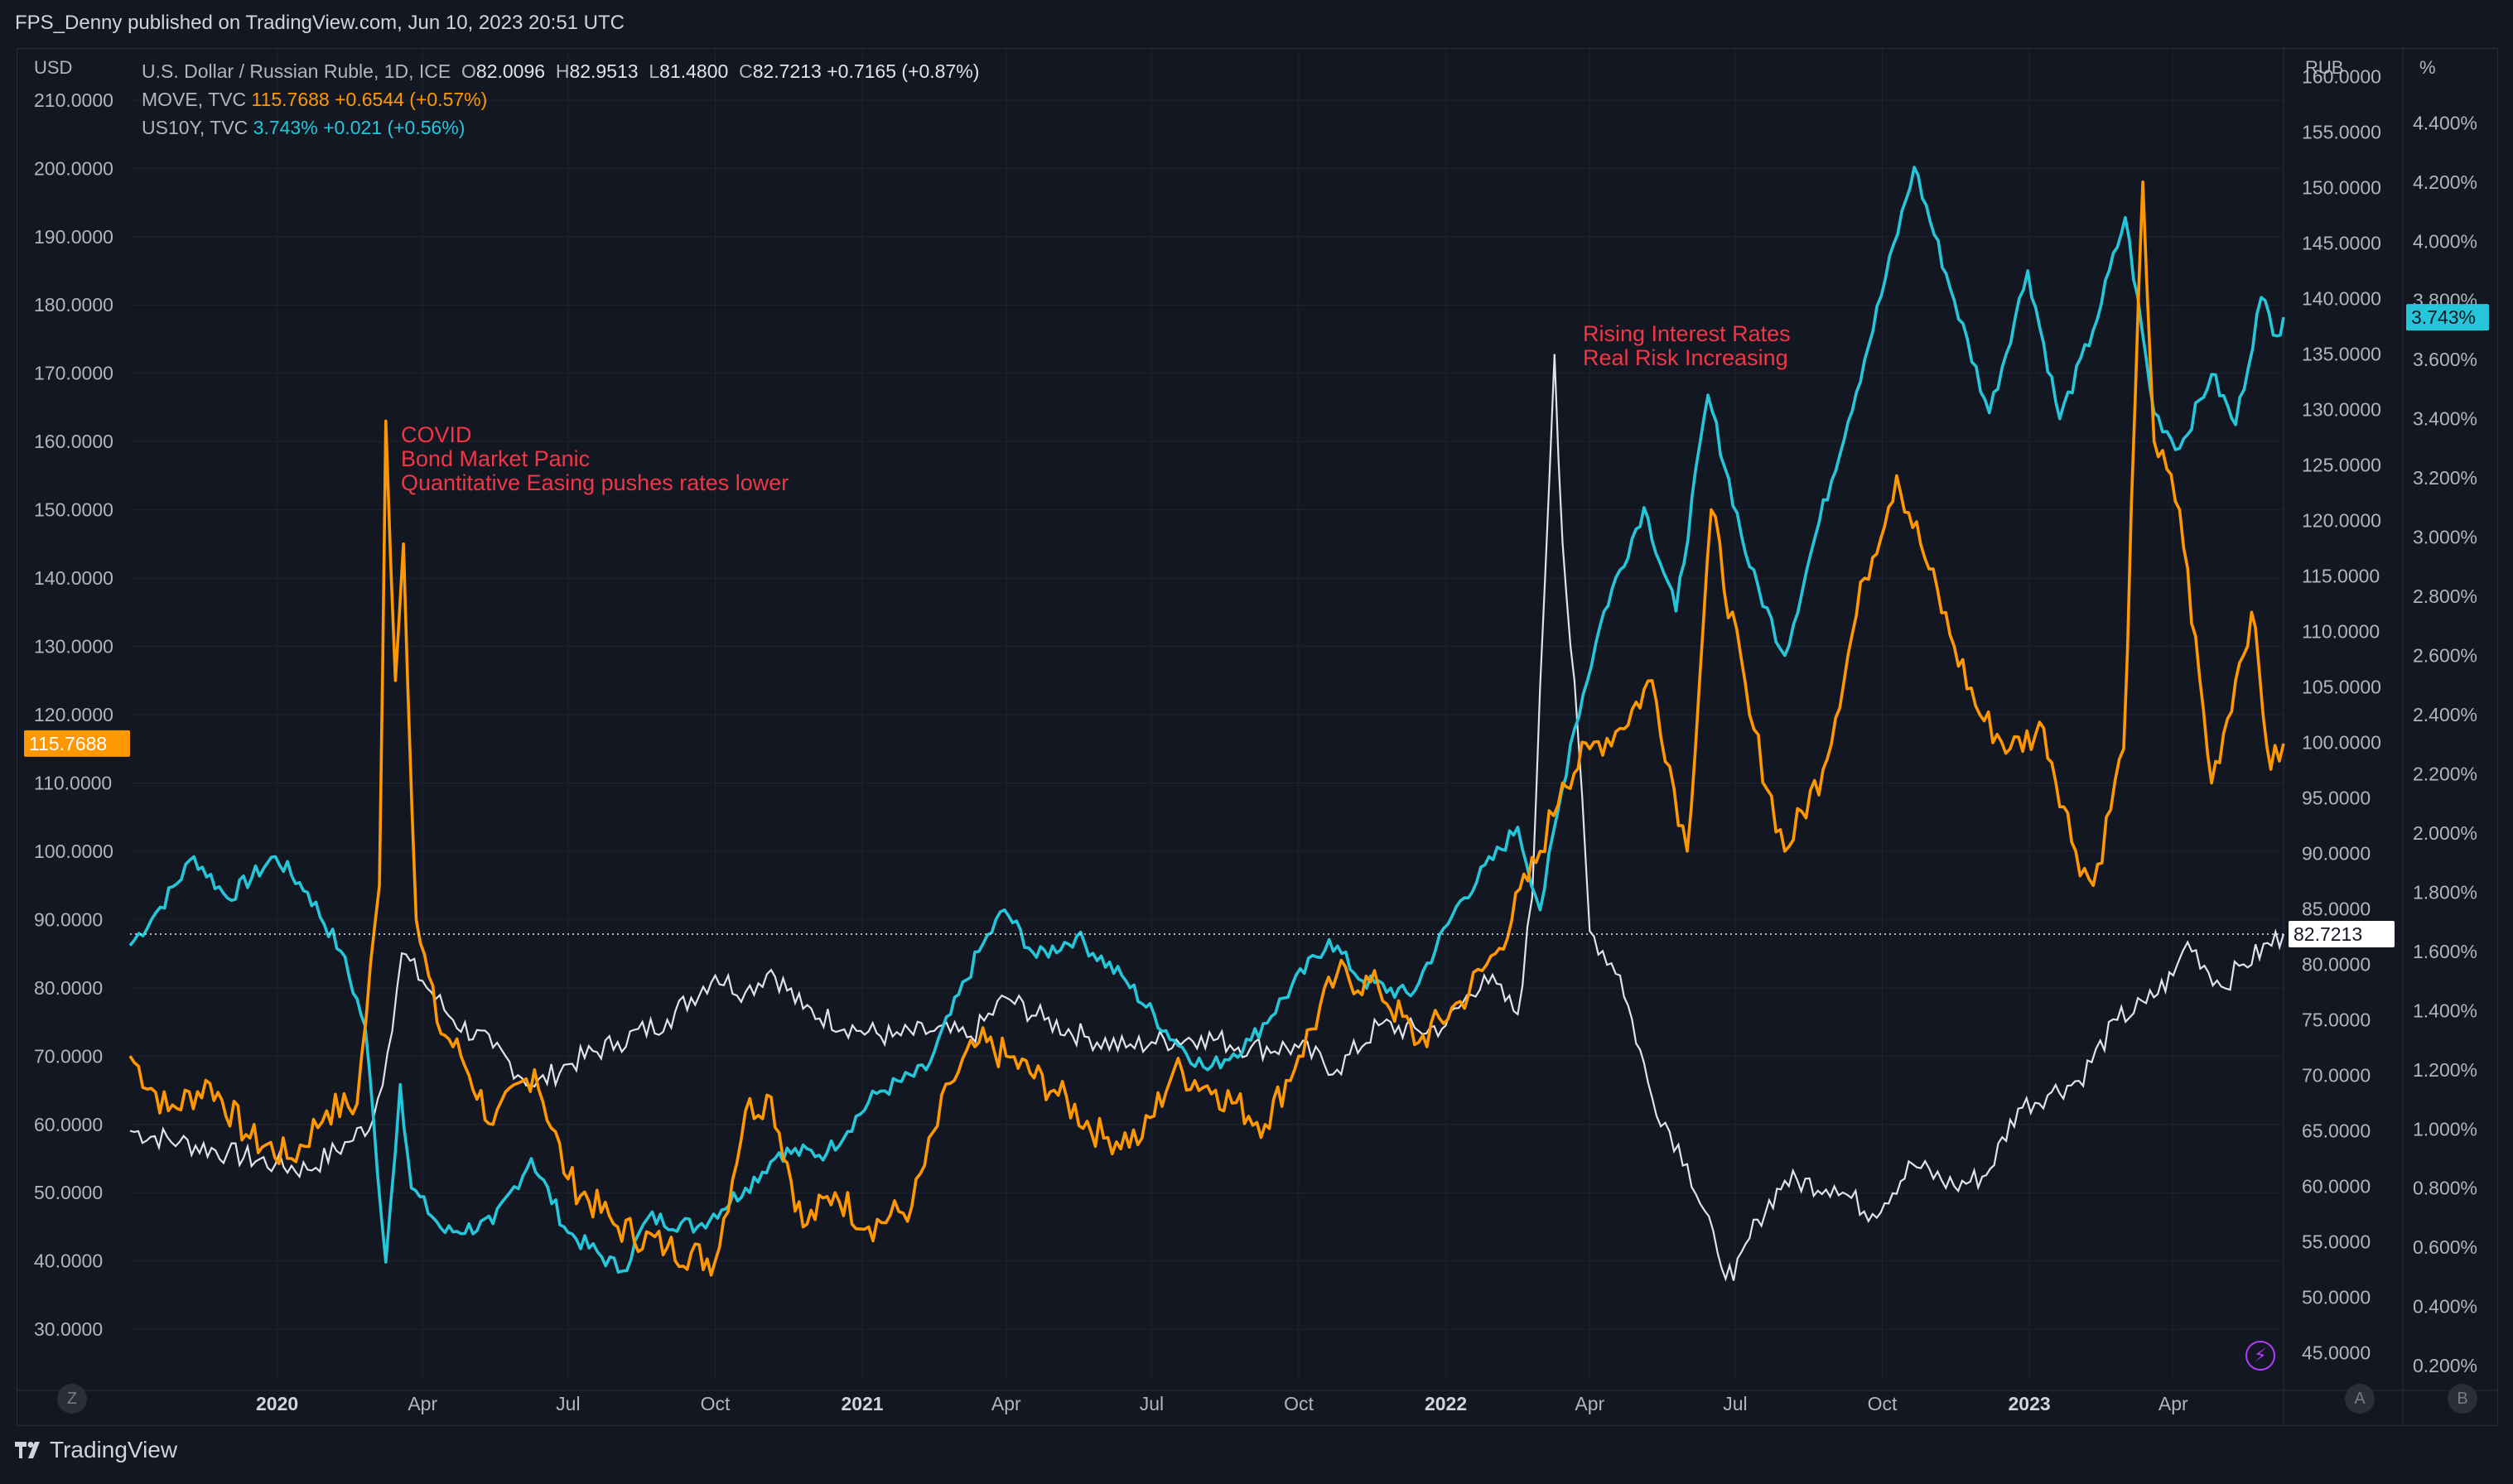 The image size is (2513, 1484). I want to click on auto-scale-button: A, so click(2360, 1399).